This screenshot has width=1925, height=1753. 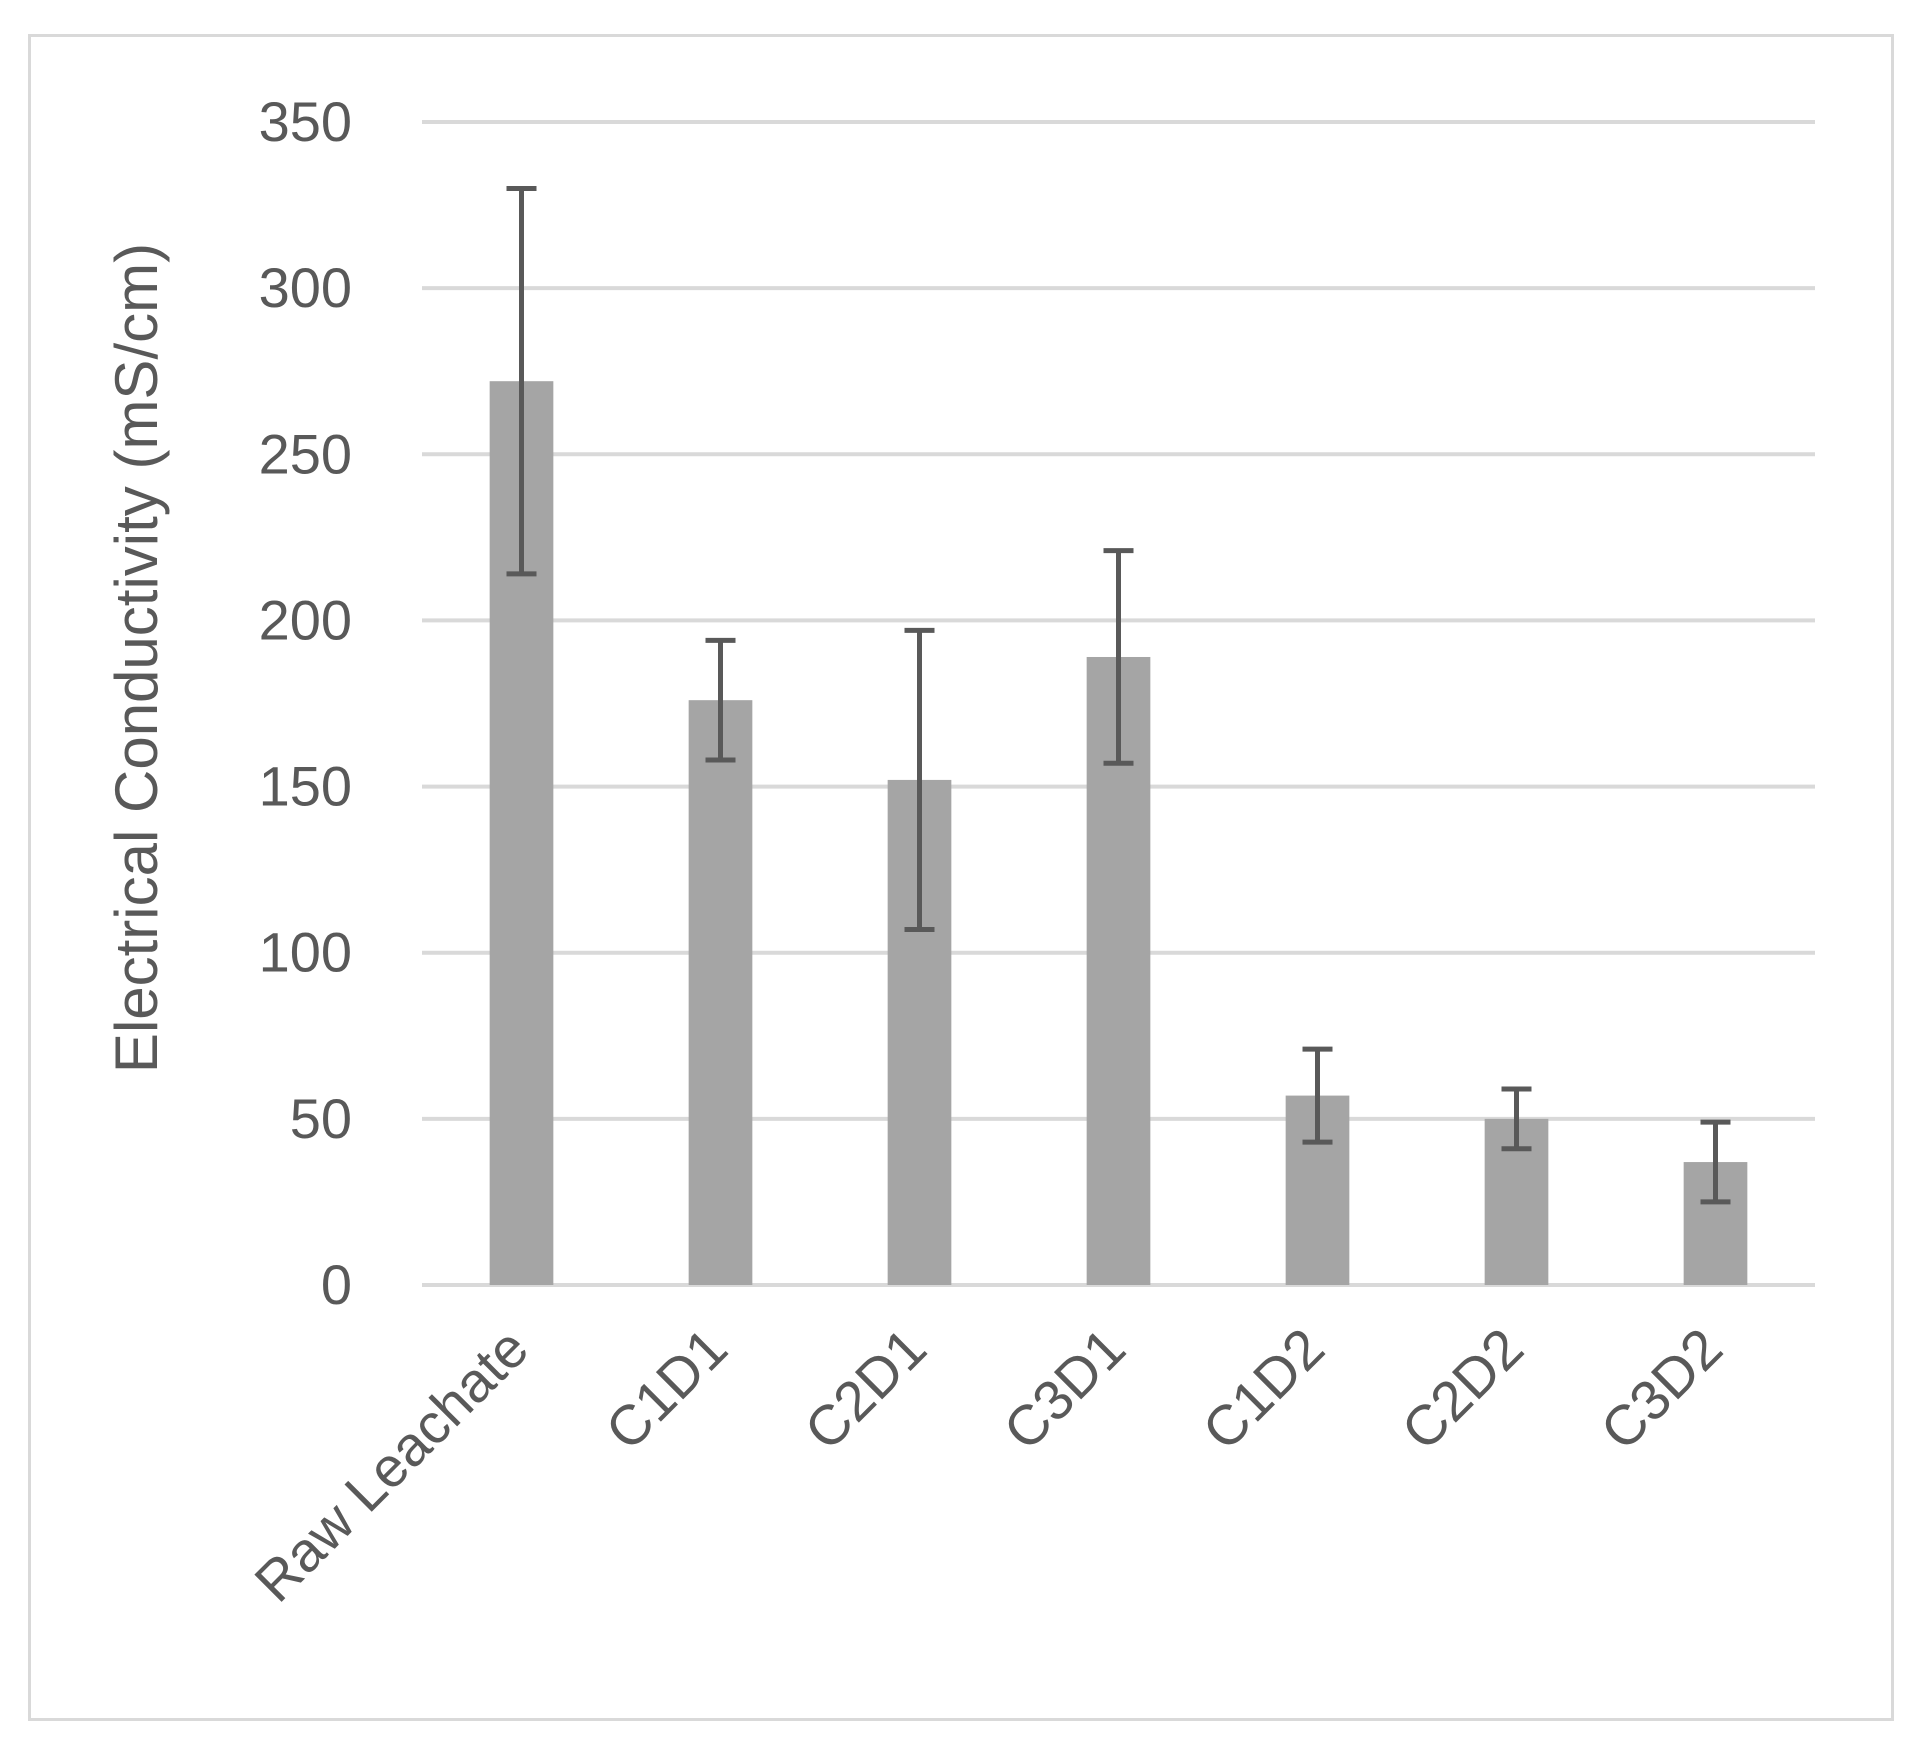 What do you see at coordinates (1064, 1389) in the screenshot?
I see `x-category-label: C3D1` at bounding box center [1064, 1389].